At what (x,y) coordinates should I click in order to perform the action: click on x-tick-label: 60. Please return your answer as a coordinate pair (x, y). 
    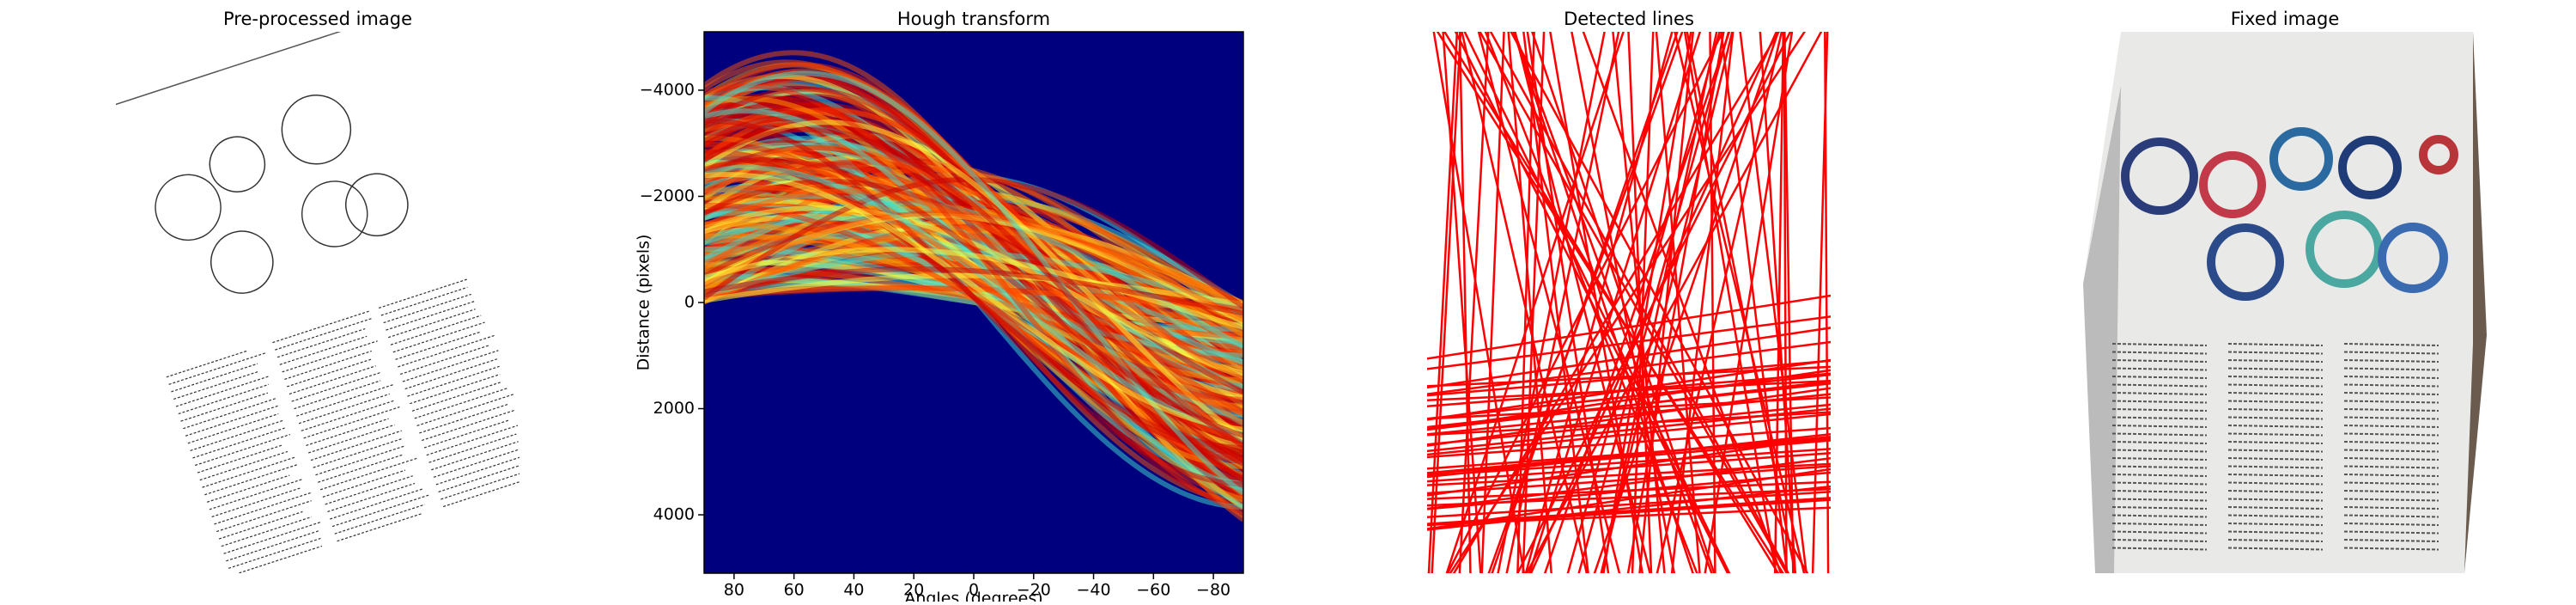
    Looking at the image, I should click on (794, 590).